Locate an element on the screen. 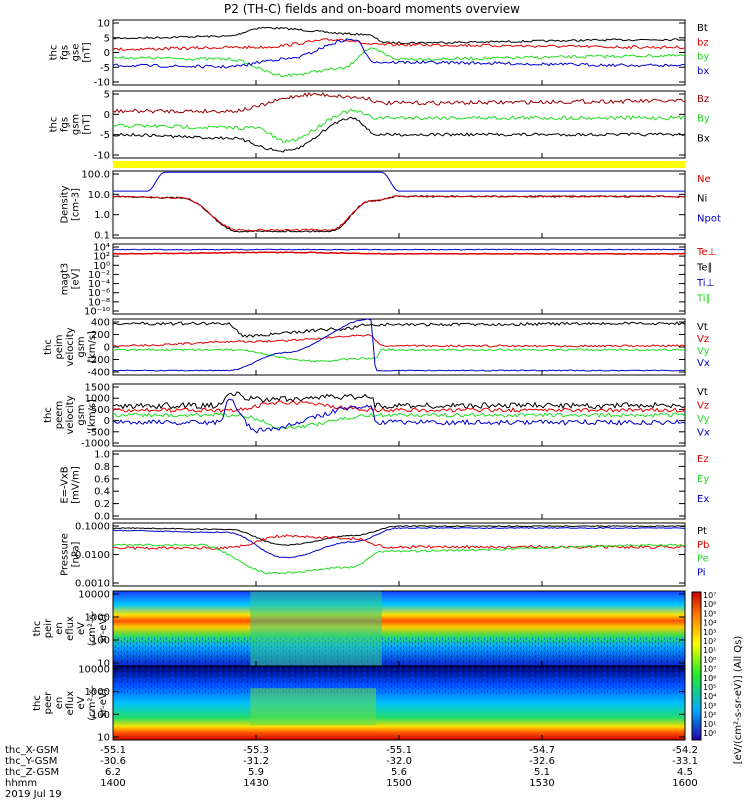  panel-efield: 1.00.80.6 0.40.2 0.0 E=-VxB[mV/m] Ez Ey Ex is located at coordinates (385, 486).